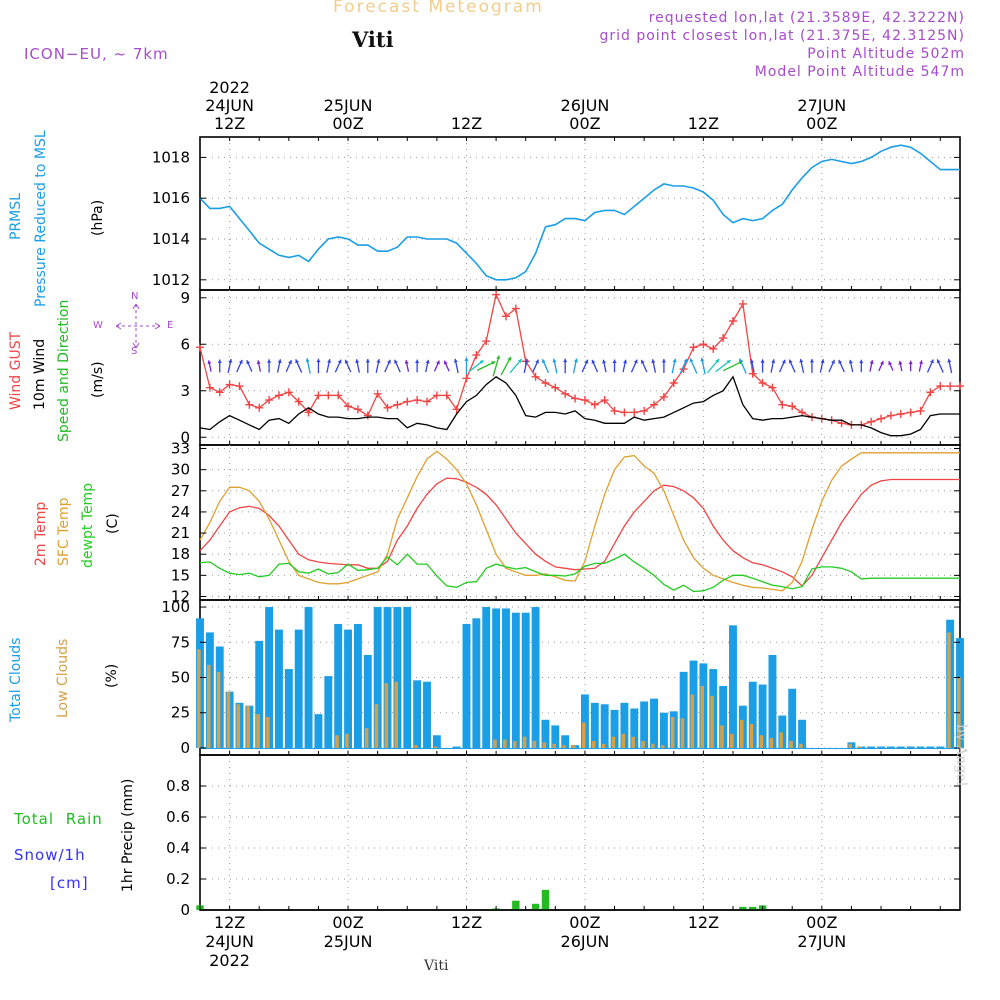 The image size is (1000, 1000). I want to click on top-time-label: 00Z, so click(347, 123).